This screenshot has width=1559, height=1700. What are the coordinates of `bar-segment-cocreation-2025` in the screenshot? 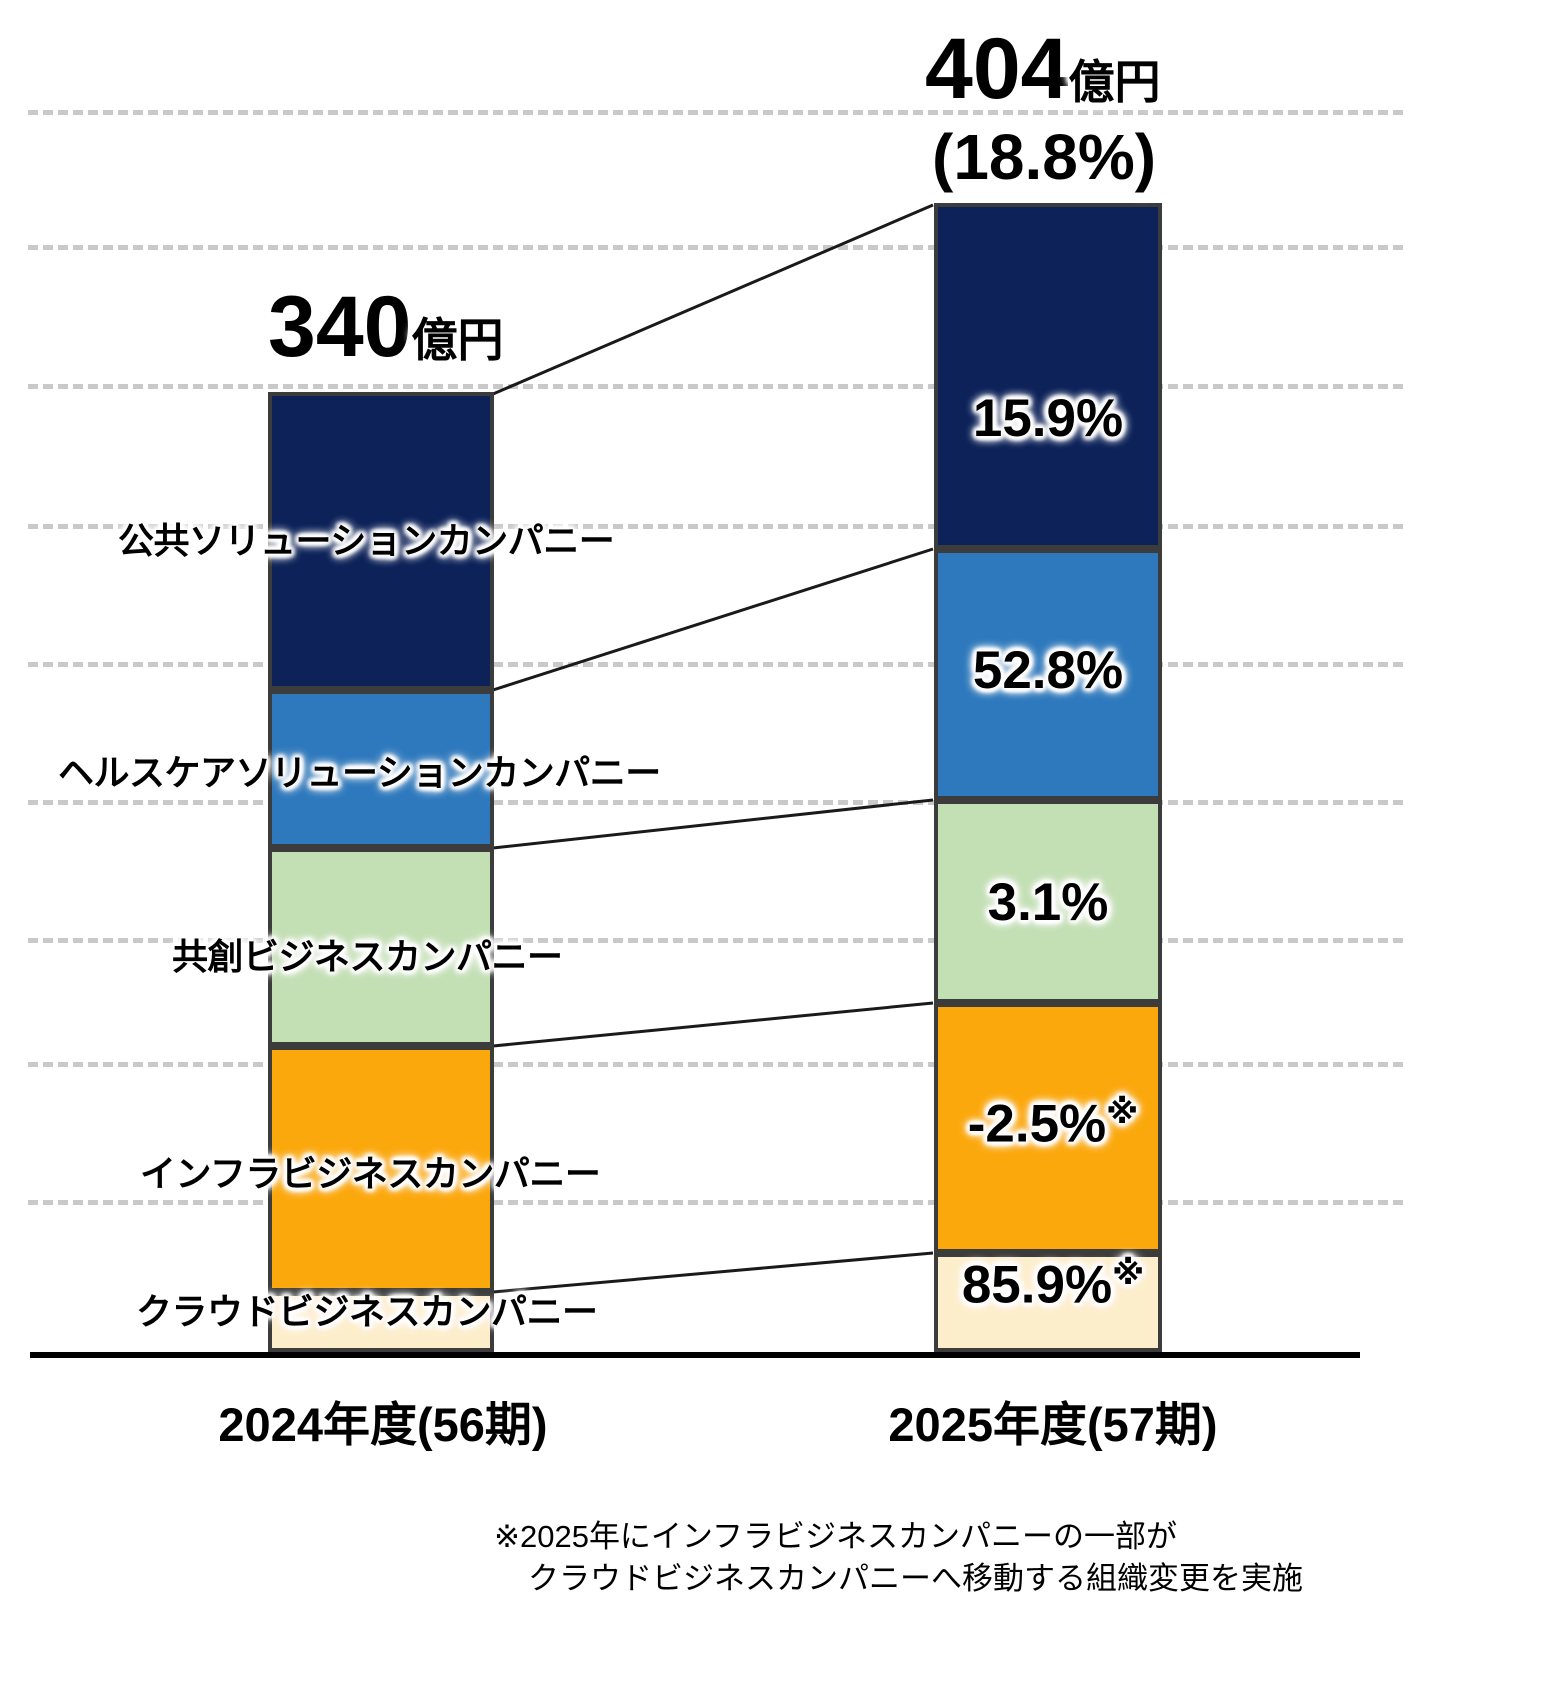 It's located at (1048, 901).